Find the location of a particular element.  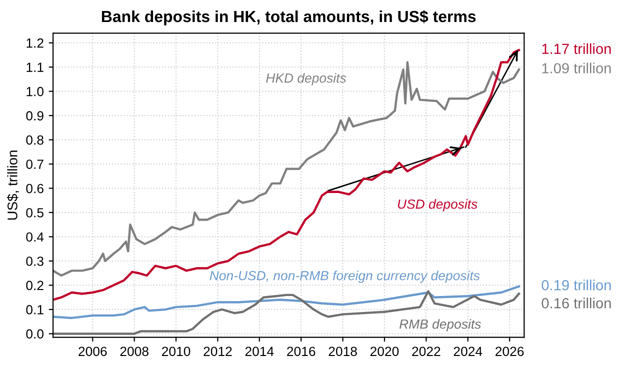

text: 1.09 trillion is located at coordinates (576, 68).